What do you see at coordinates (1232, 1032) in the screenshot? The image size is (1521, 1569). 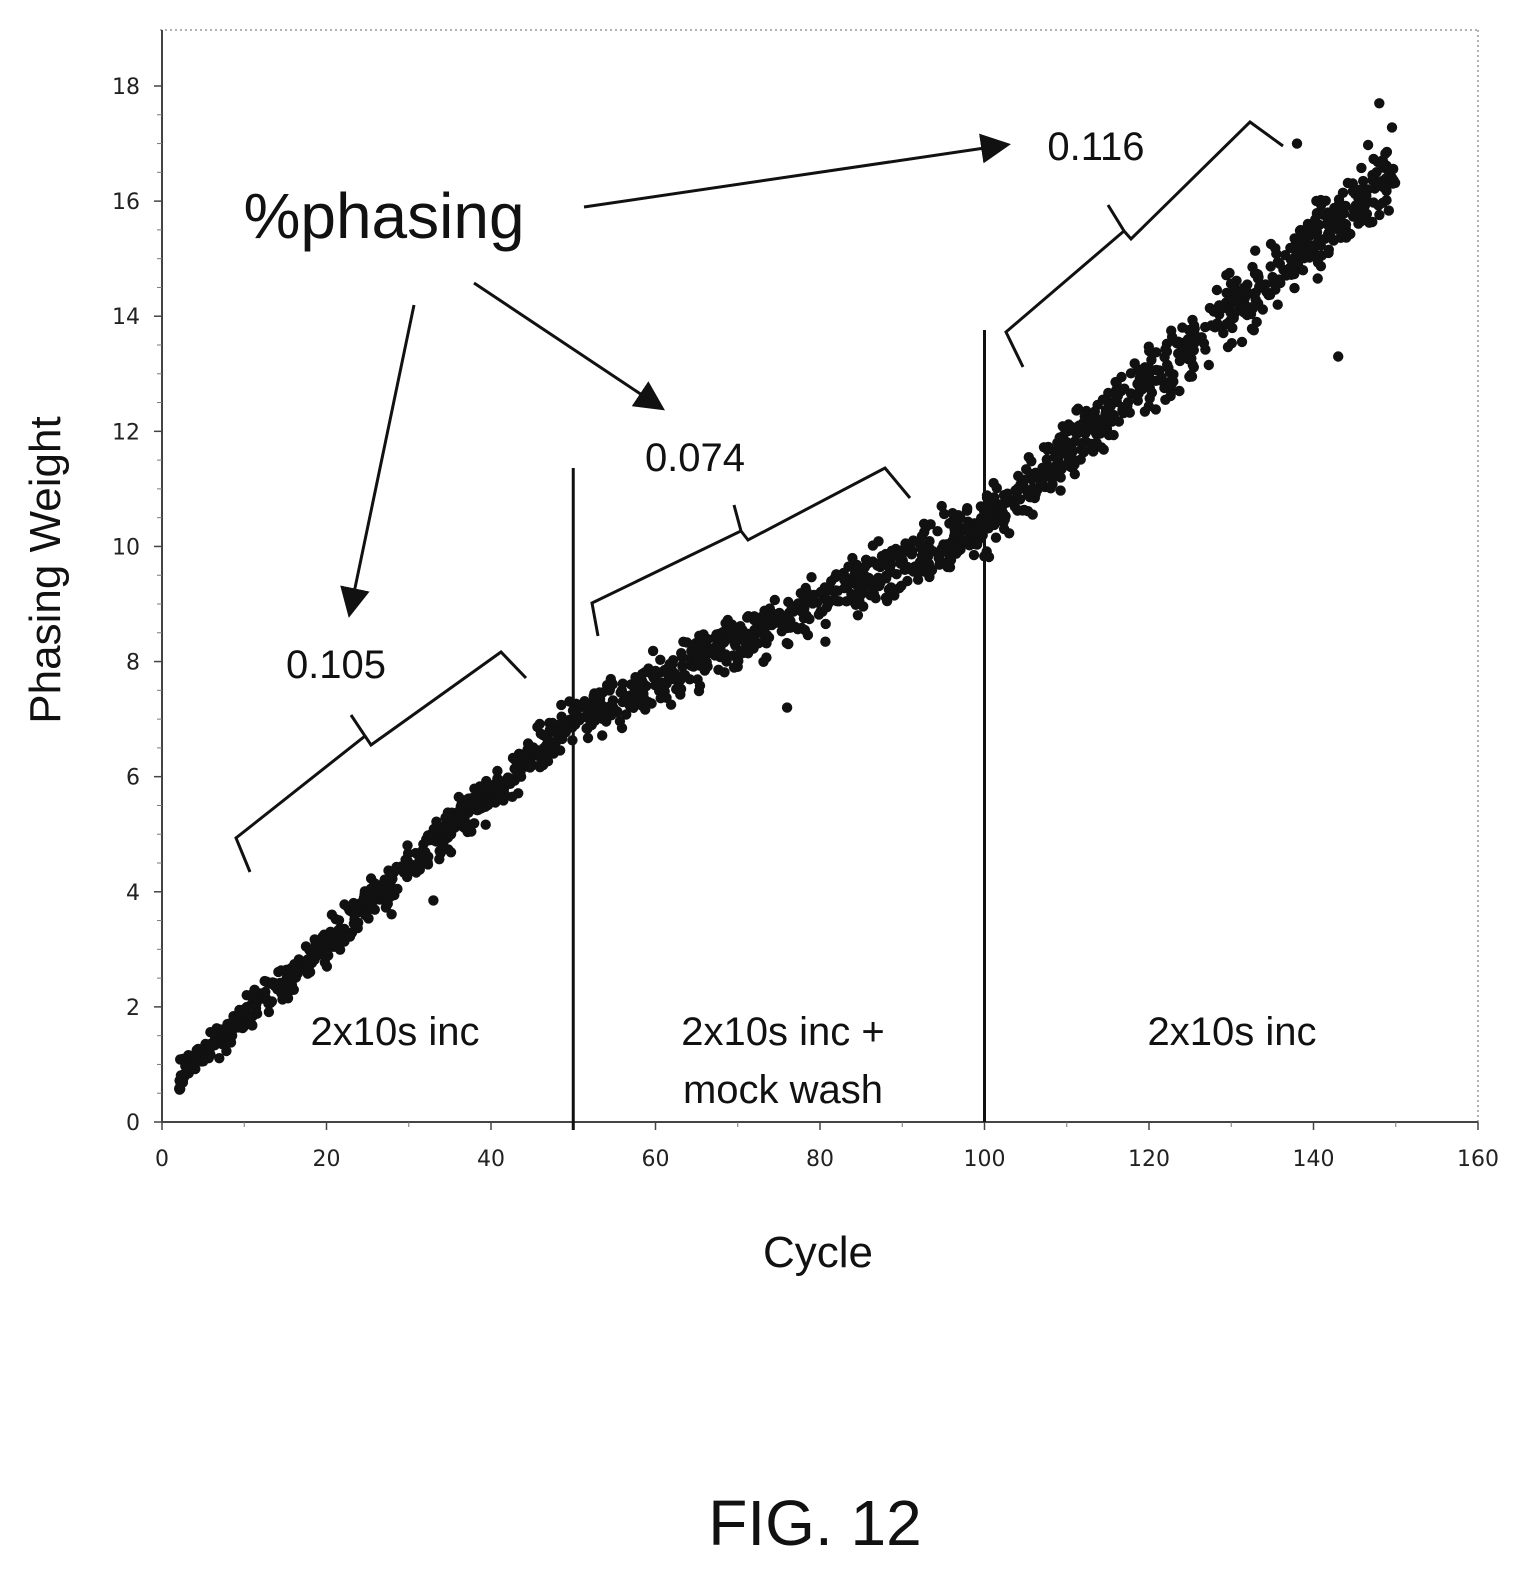 I see `region-label-3: 2x10s inc` at bounding box center [1232, 1032].